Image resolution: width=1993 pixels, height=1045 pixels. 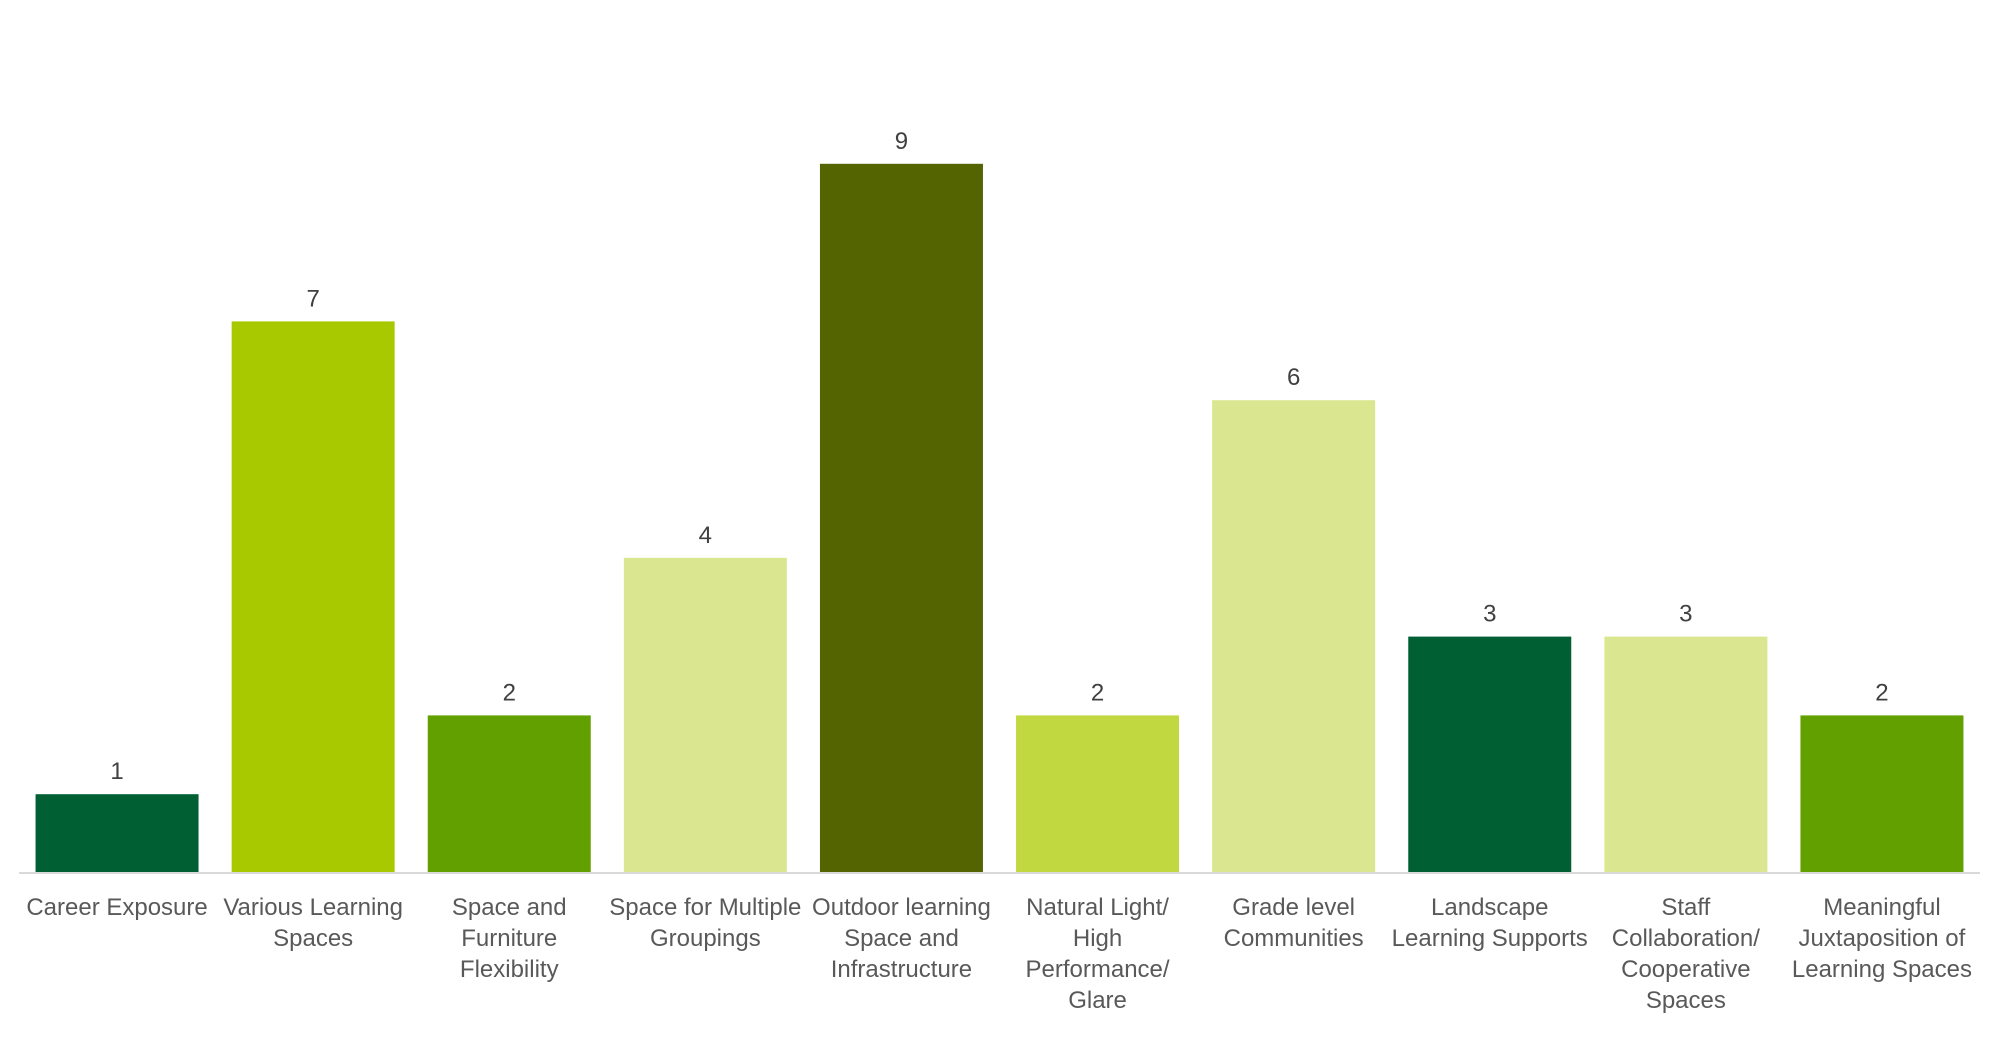 I want to click on category-label-4: Space for Multiple Groupings, so click(x=705, y=923).